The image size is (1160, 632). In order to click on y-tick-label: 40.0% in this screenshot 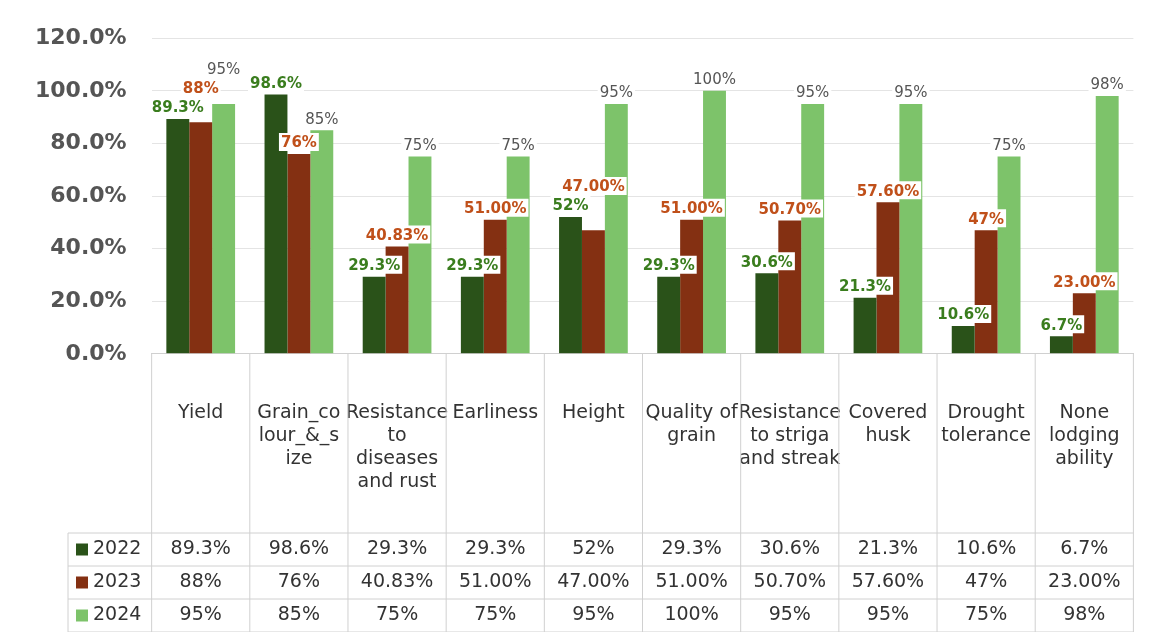, I will do `click(88, 247)`.